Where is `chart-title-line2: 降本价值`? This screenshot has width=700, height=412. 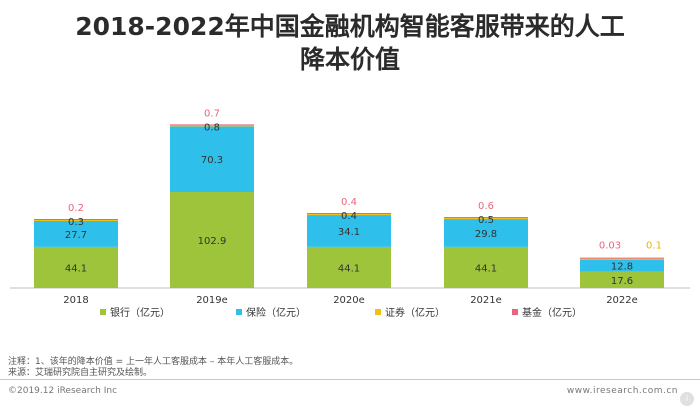 chart-title-line2: 降本价值 is located at coordinates (349, 59).